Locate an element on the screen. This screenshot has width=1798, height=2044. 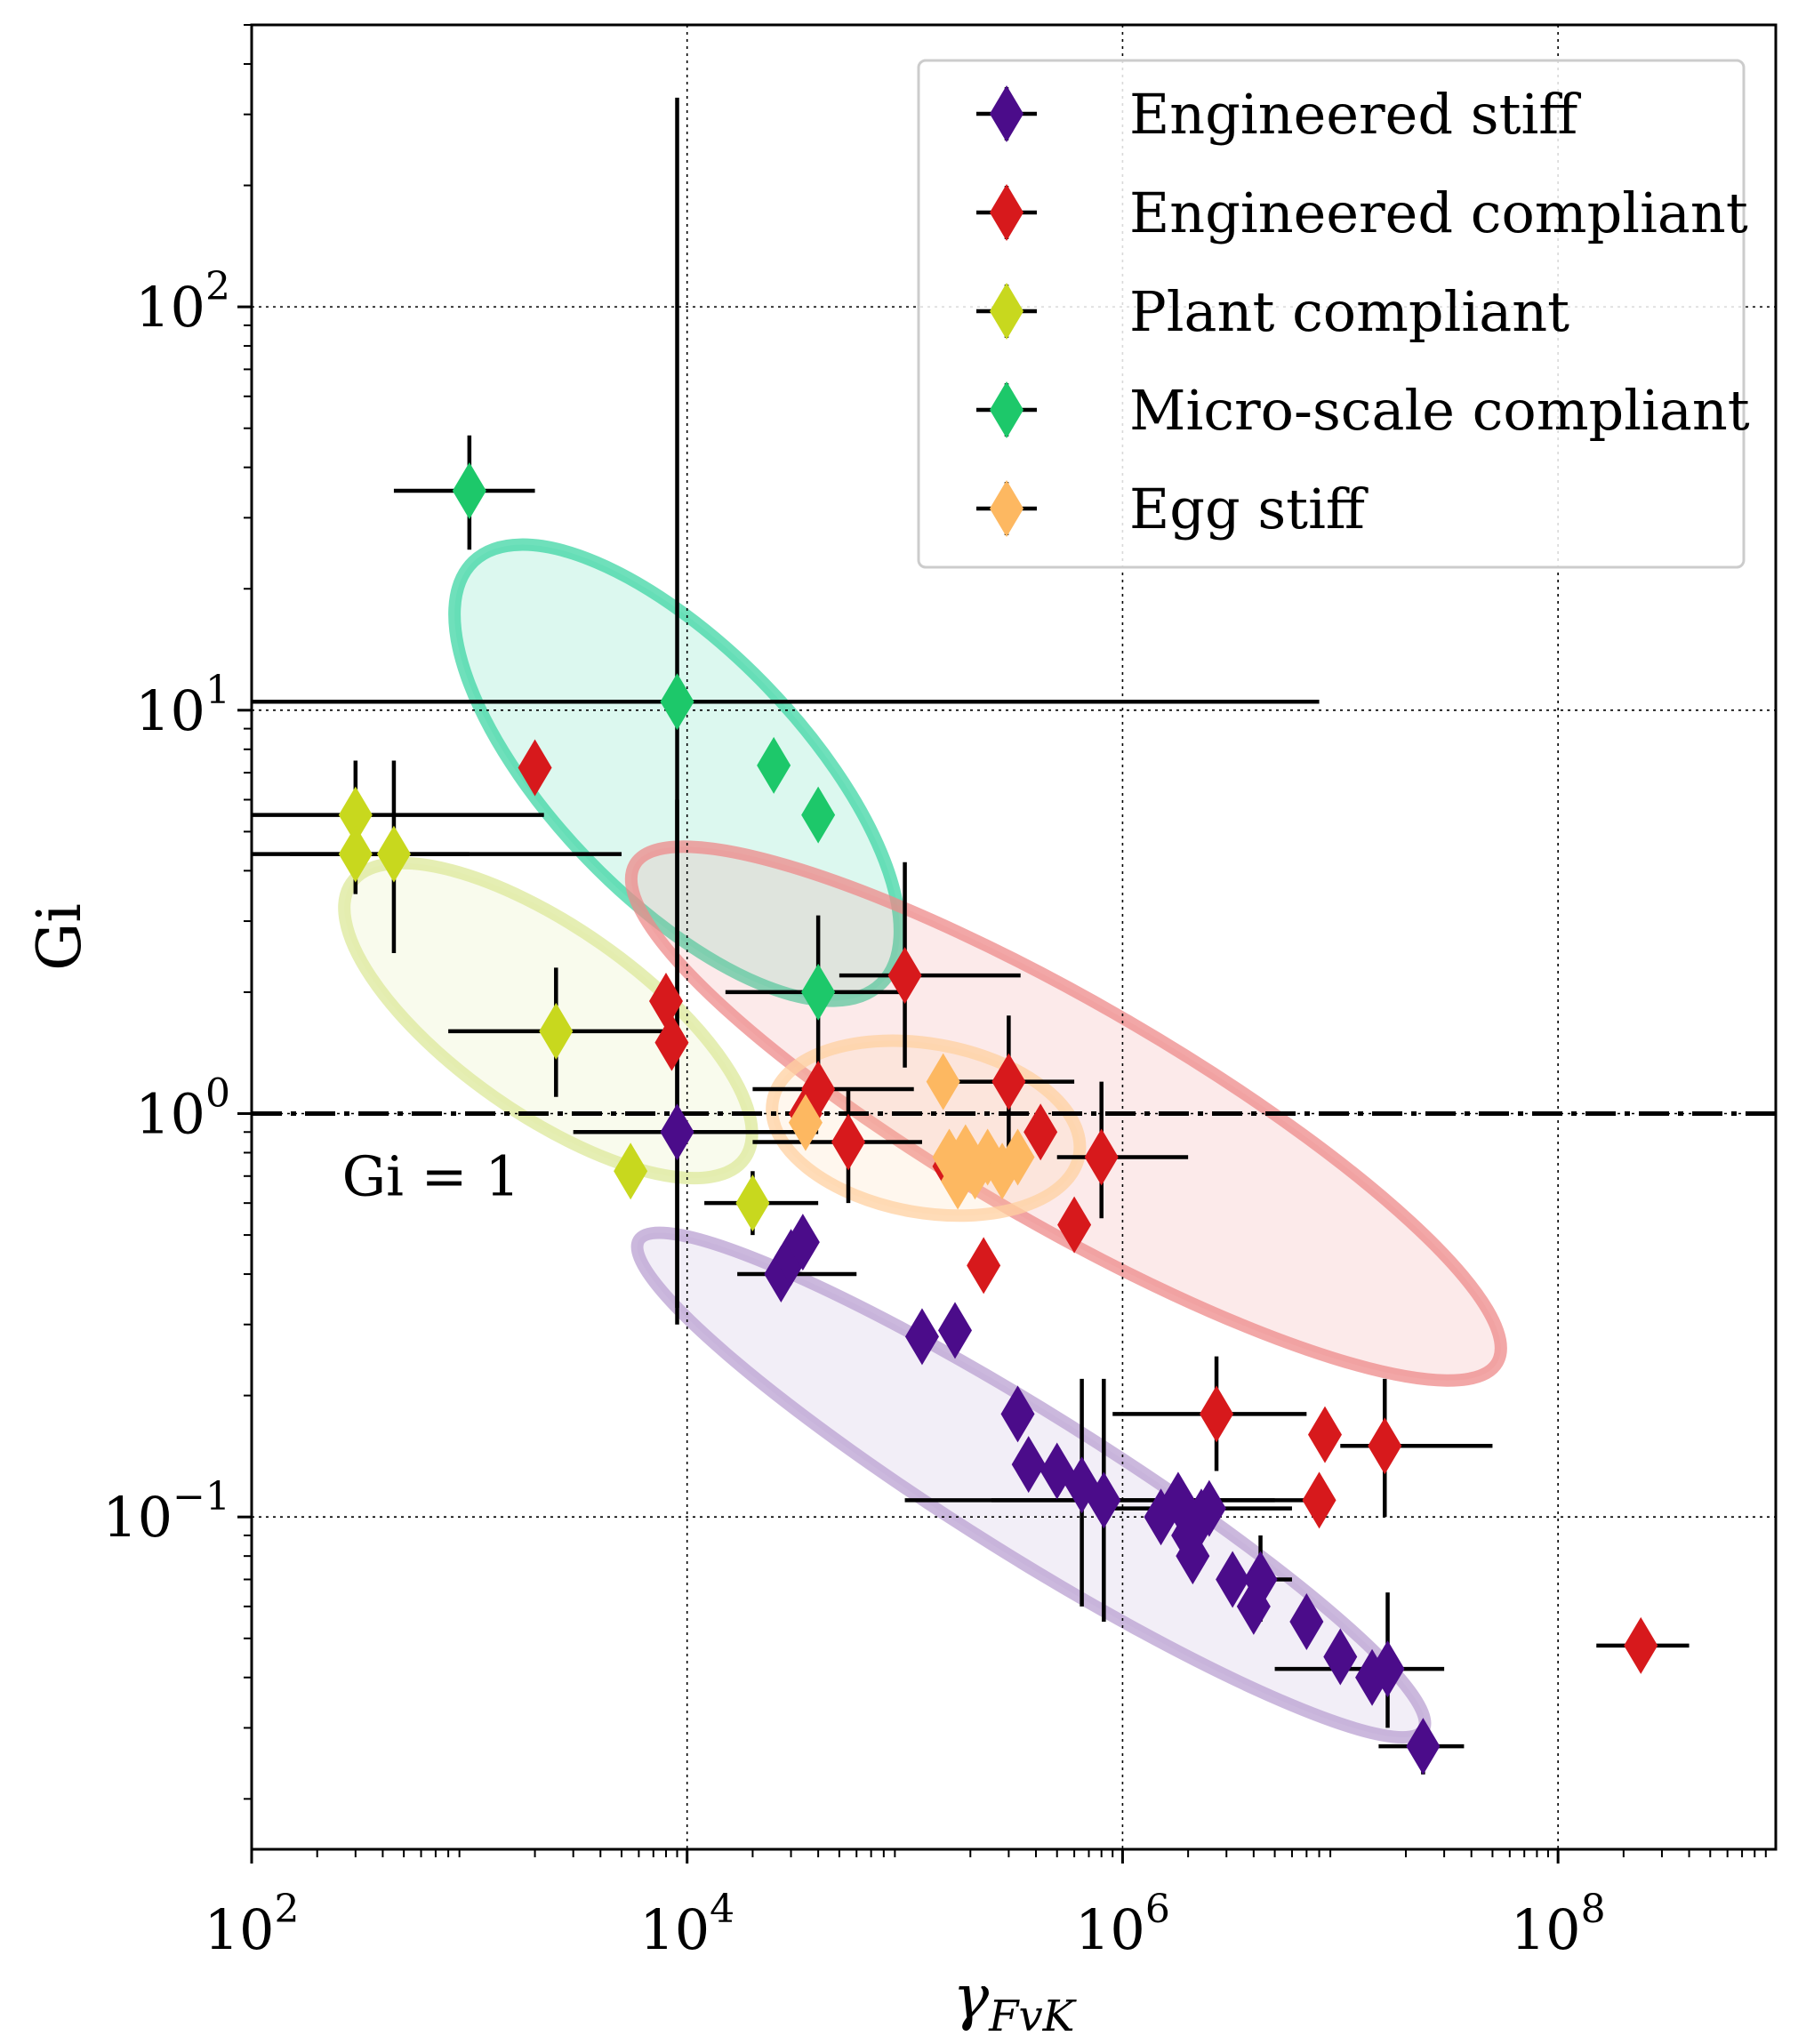
y-tick-label: 10² is located at coordinates (182, 302).